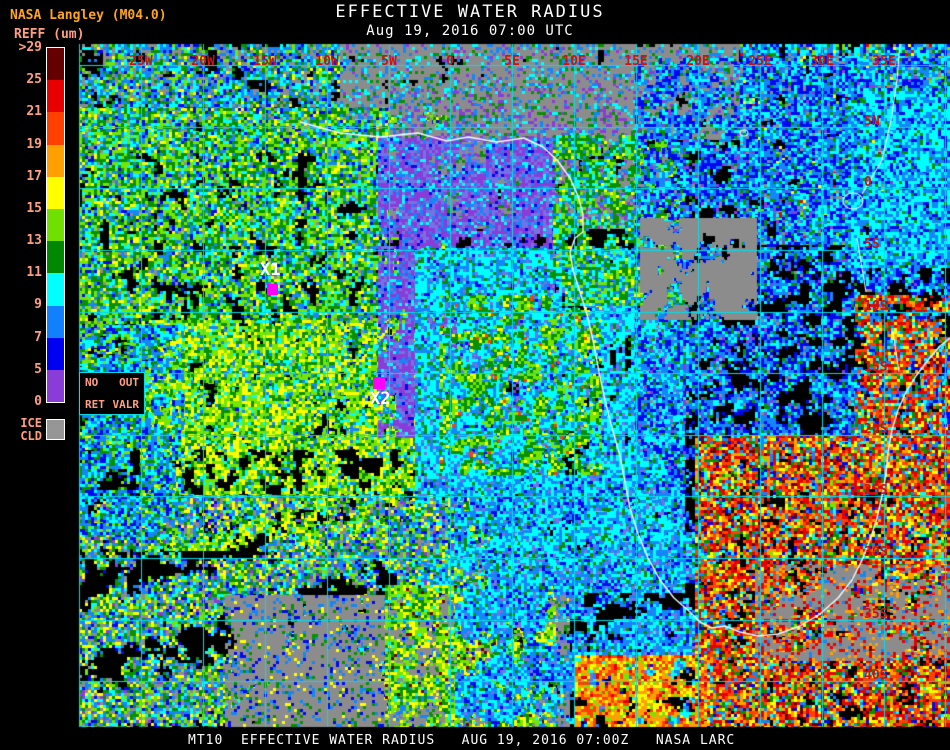 This screenshot has height=750, width=950. What do you see at coordinates (92, 382) in the screenshot?
I see `flag-no: NO` at bounding box center [92, 382].